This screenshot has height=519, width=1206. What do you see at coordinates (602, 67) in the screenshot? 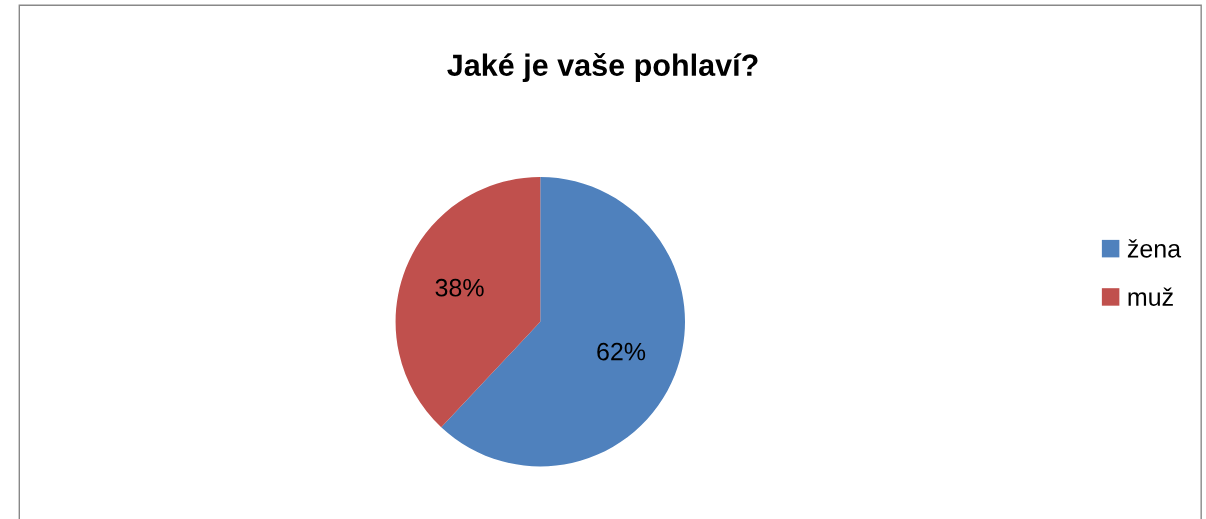
I see `chart-title: Jaké je vaše pohlaví?` at bounding box center [602, 67].